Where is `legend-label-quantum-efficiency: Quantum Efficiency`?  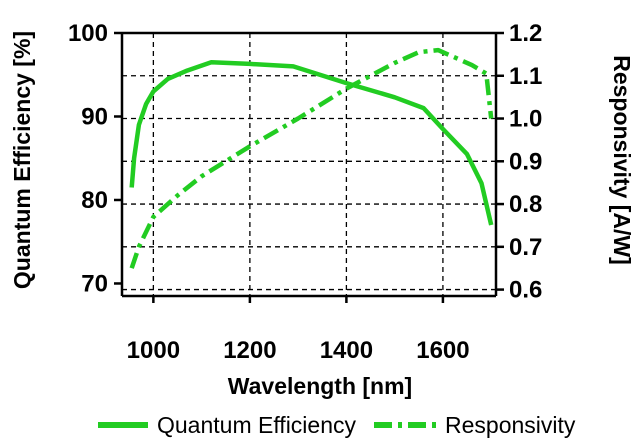 legend-label-quantum-efficiency: Quantum Efficiency is located at coordinates (257, 425).